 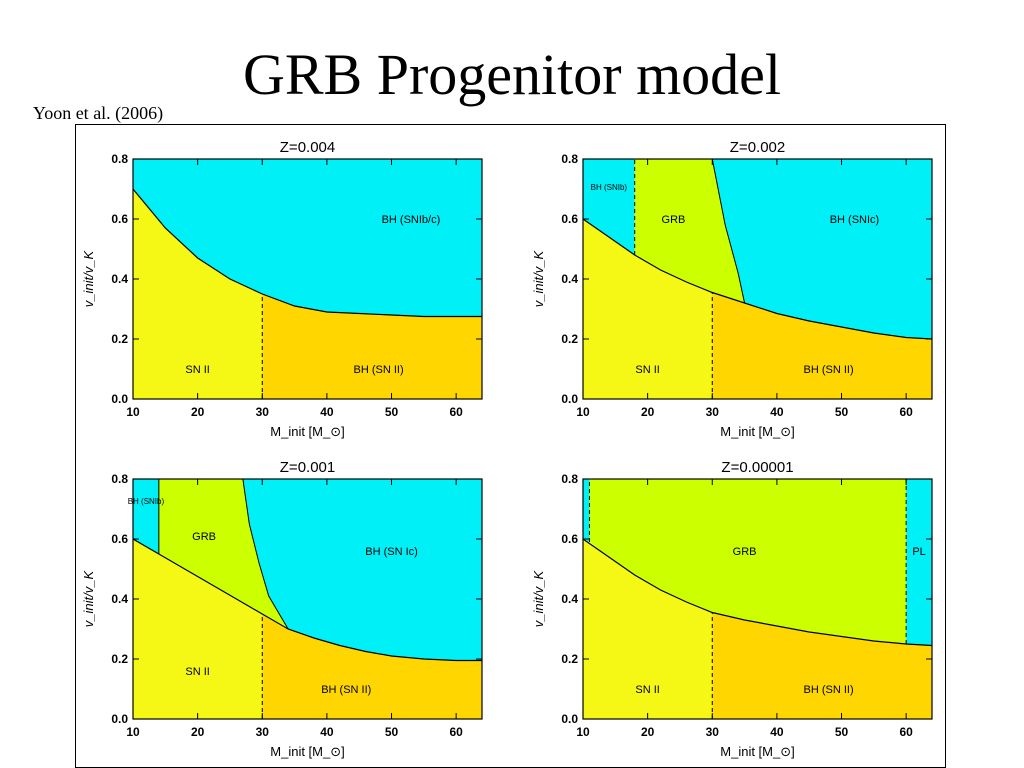 What do you see at coordinates (307, 467) in the screenshot?
I see `chart-title: Z=0.001` at bounding box center [307, 467].